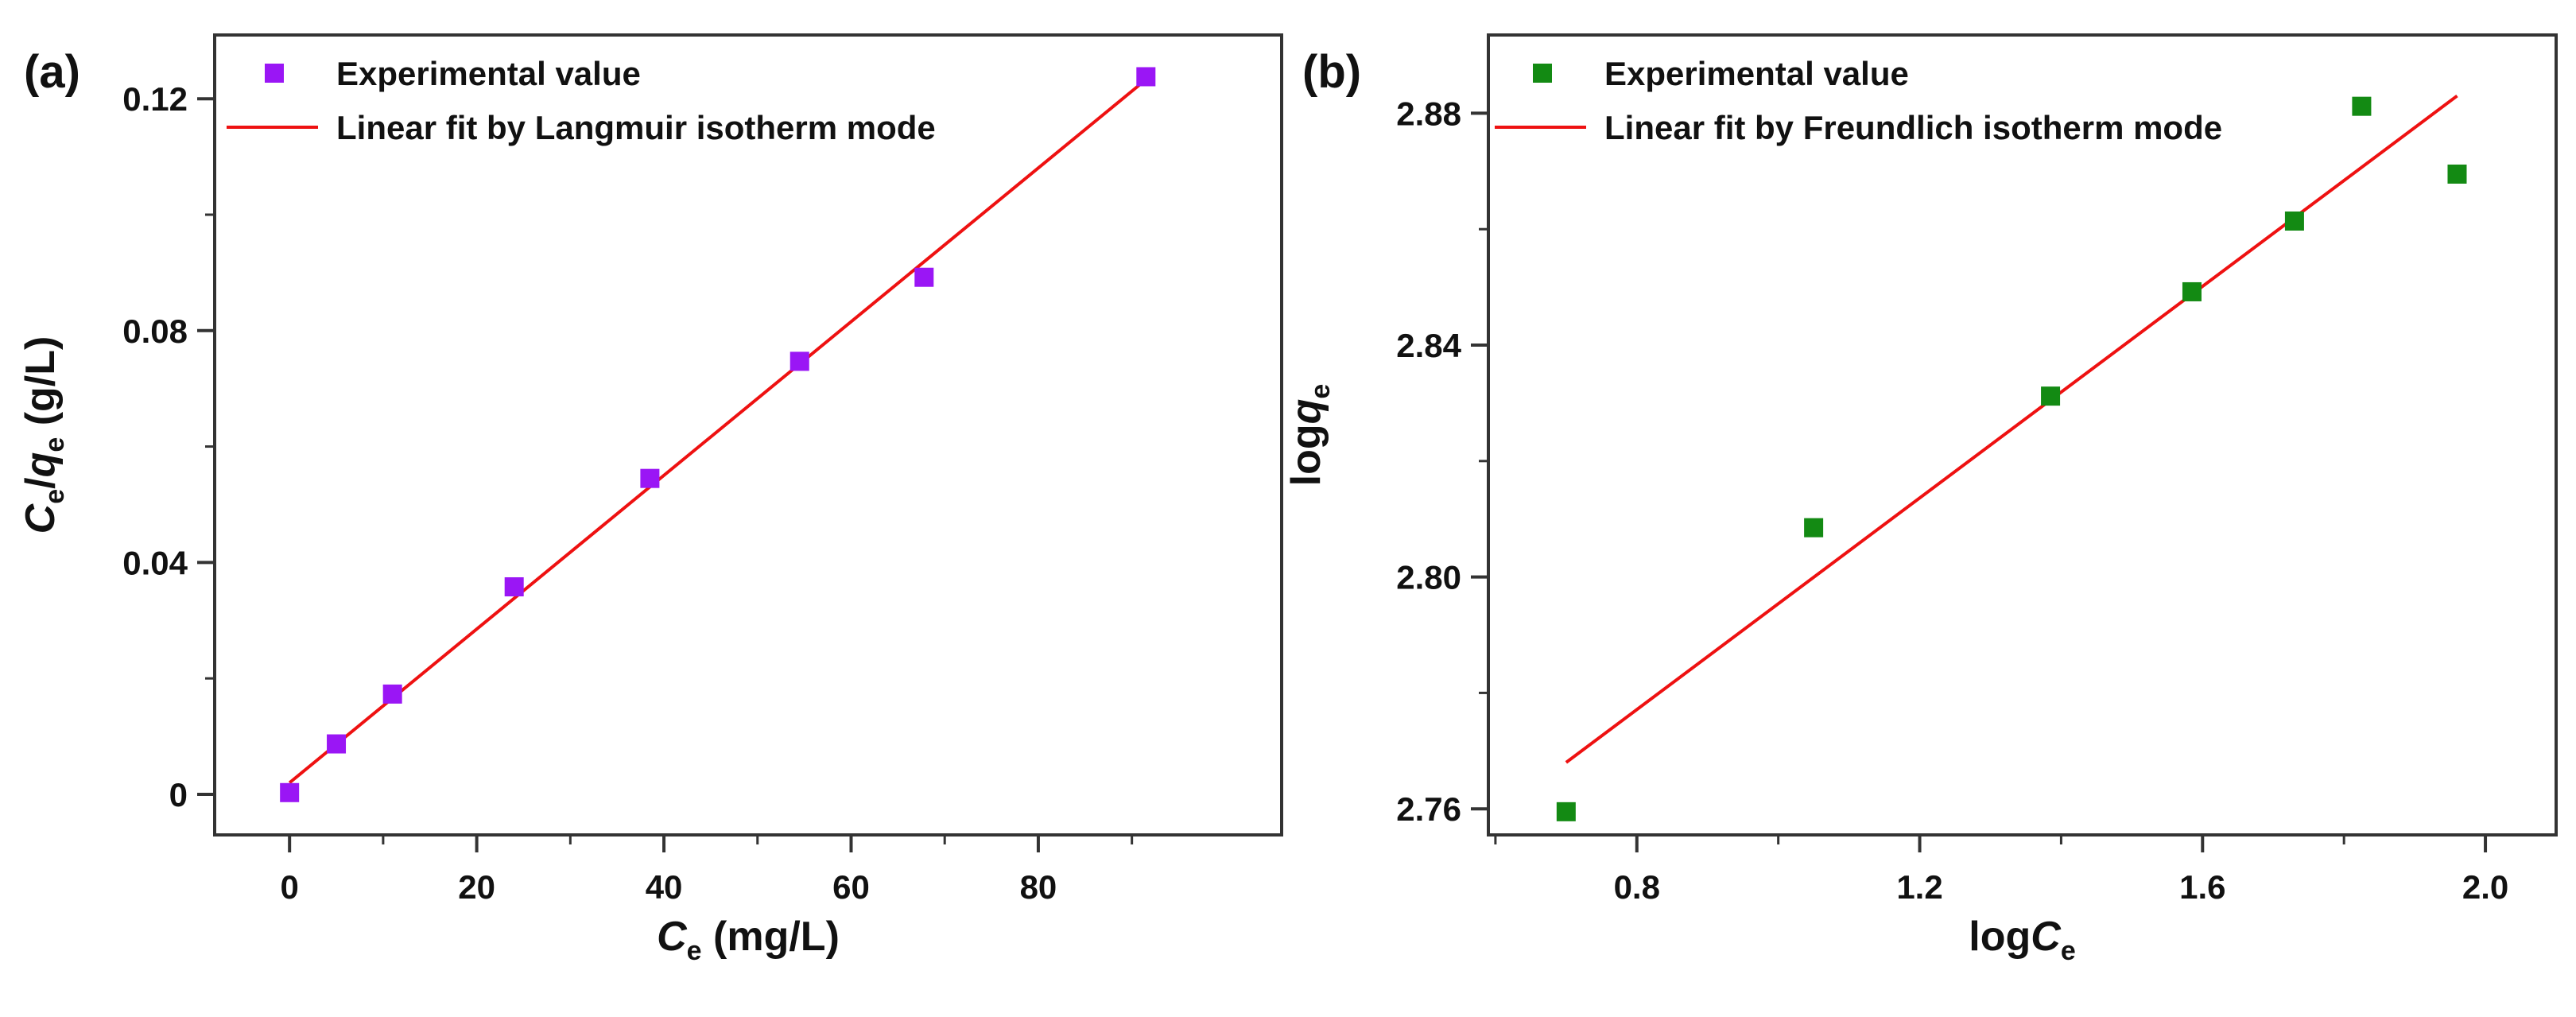 The width and height of the screenshot is (2576, 1017). I want to click on x-tick-label-b: 1.6, so click(2202, 887).